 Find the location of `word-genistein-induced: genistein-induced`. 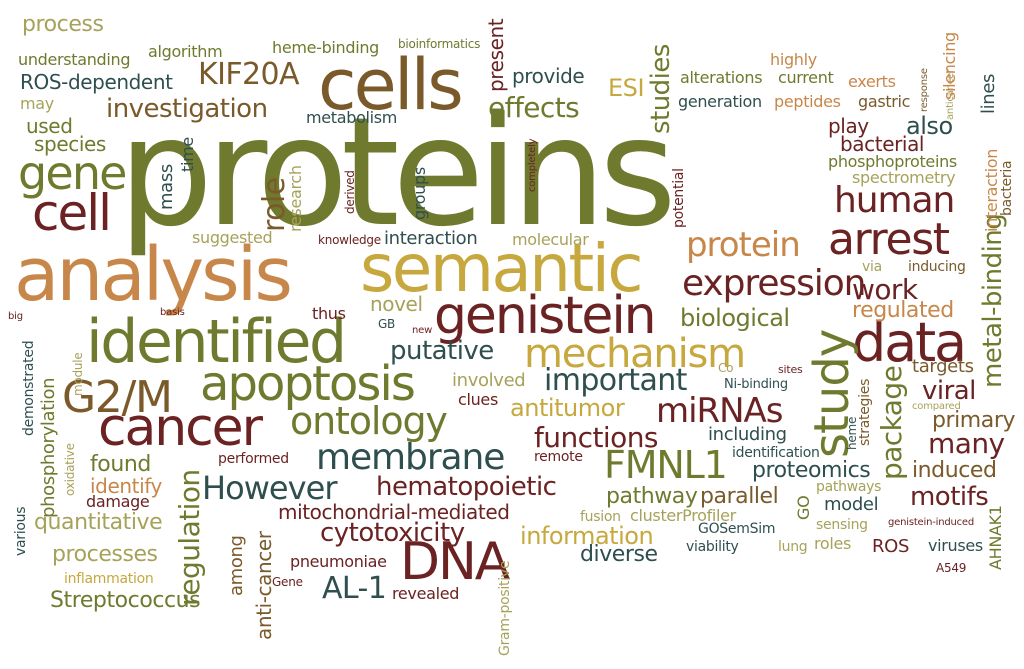

word-genistein-induced: genistein-induced is located at coordinates (931, 522).